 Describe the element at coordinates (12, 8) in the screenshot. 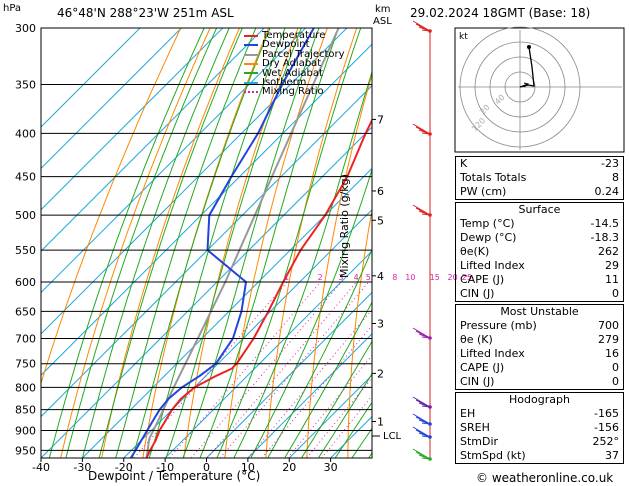

I see `hpa-label: hPa` at that location.